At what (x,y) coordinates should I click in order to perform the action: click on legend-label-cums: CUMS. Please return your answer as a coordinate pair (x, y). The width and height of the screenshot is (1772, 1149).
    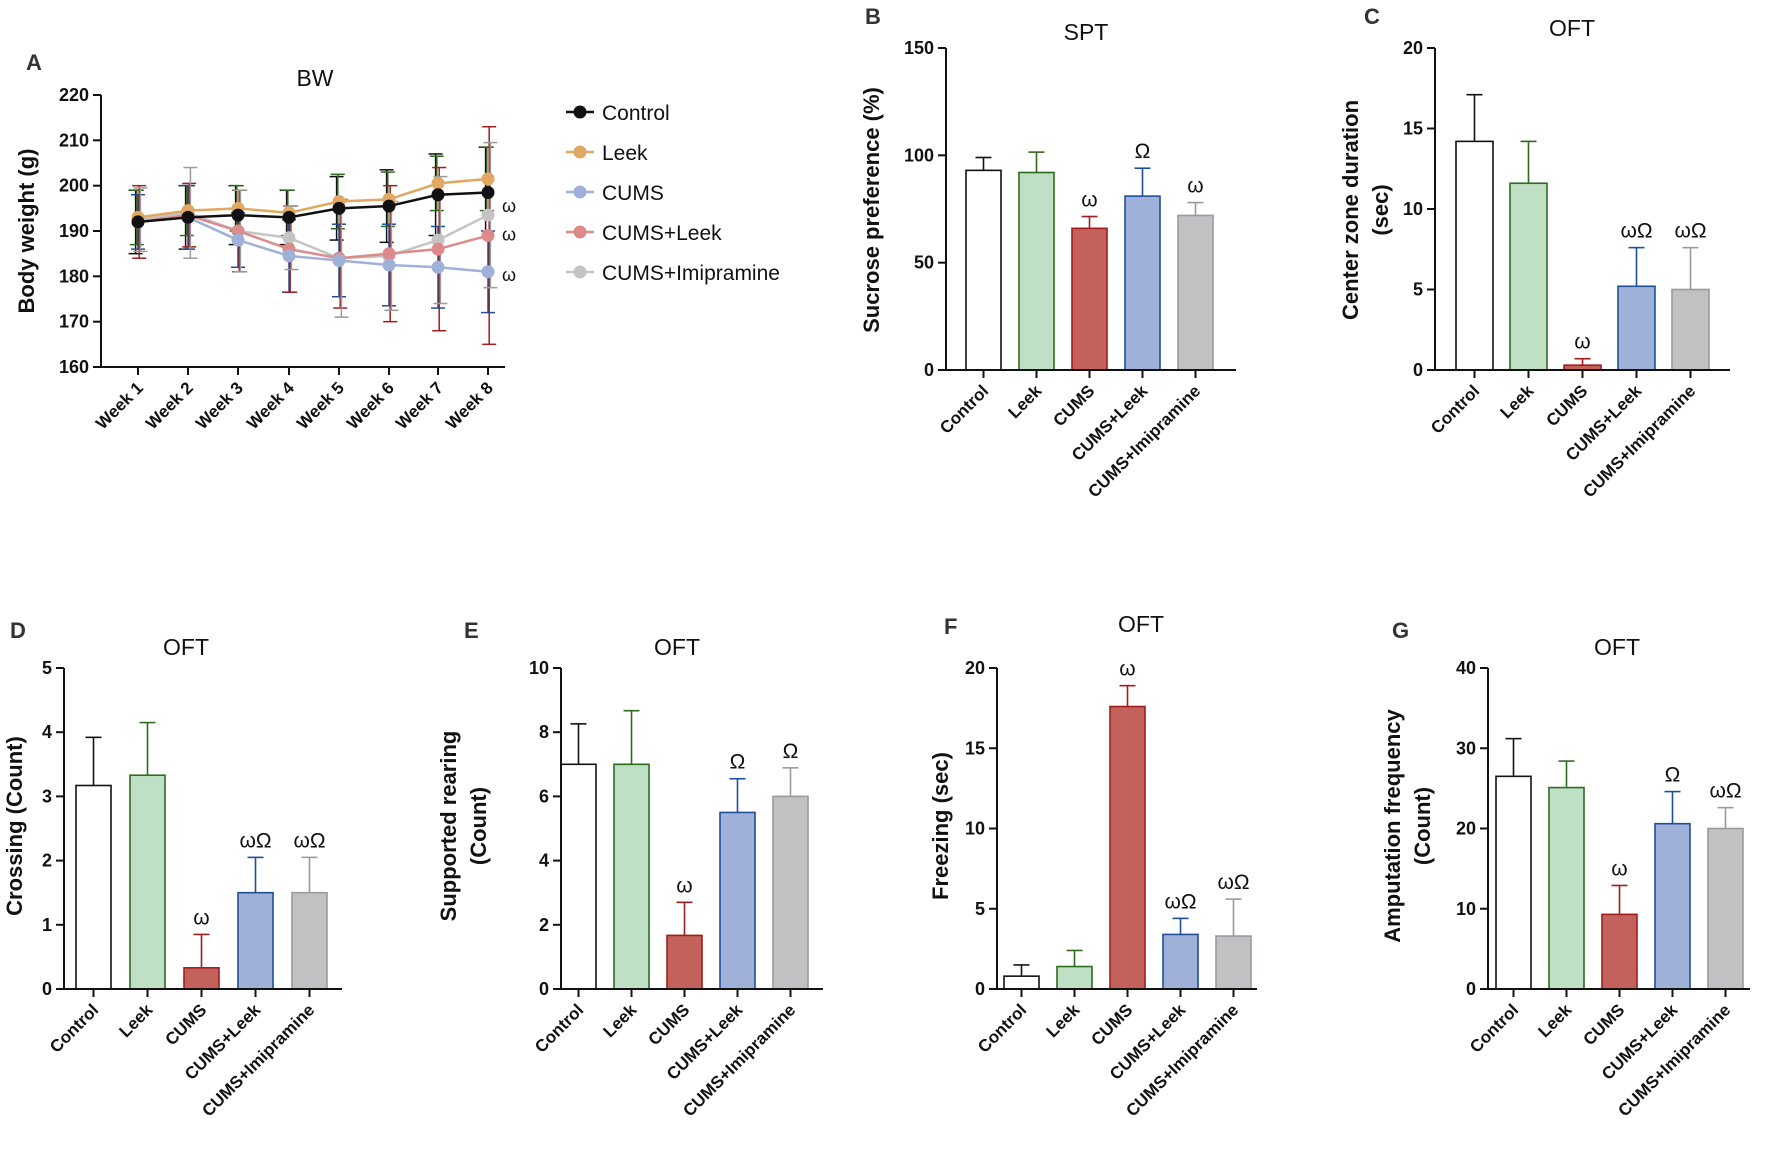
    Looking at the image, I should click on (633, 193).